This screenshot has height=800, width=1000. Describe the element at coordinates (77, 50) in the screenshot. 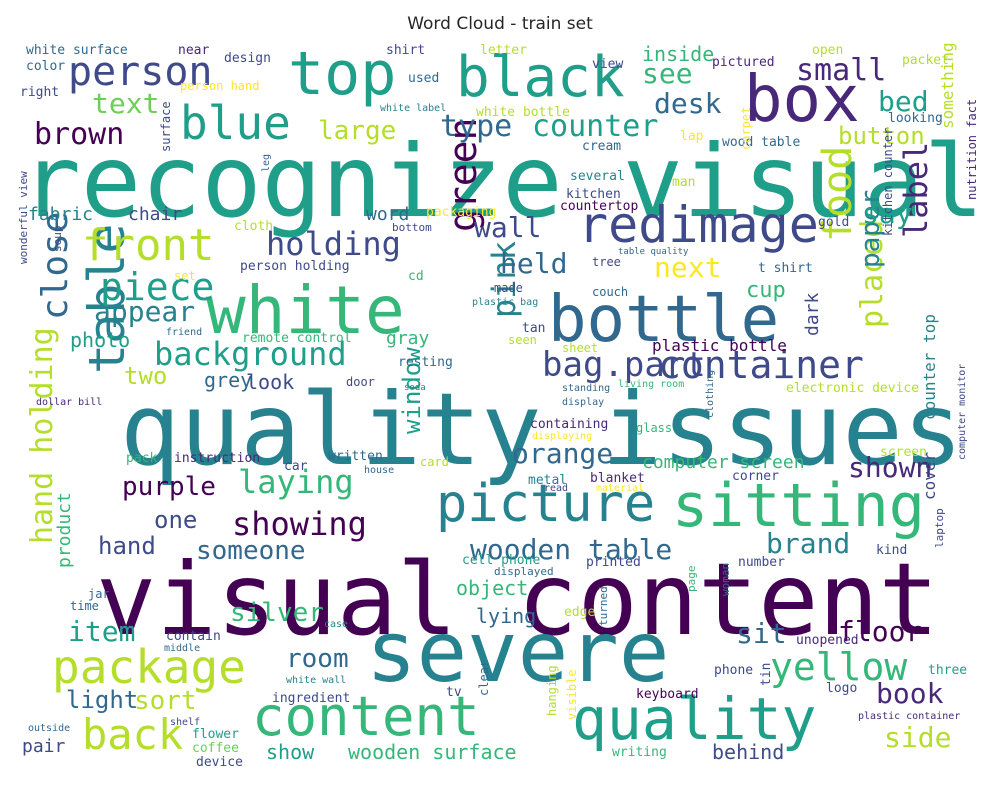

I see `word-92: white surface` at that location.